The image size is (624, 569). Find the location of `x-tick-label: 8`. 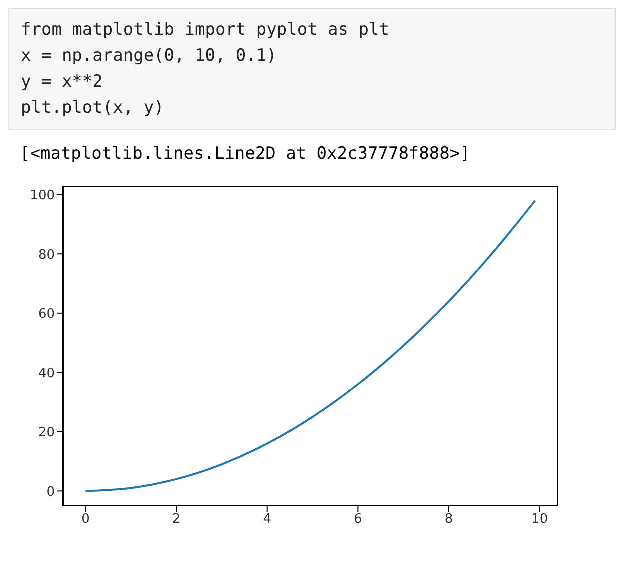

x-tick-label: 8 is located at coordinates (449, 520).